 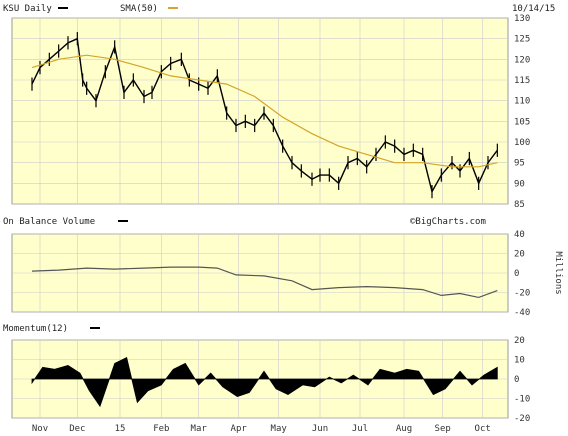 I want to click on price-ytick-label: 95, so click(x=519, y=164).